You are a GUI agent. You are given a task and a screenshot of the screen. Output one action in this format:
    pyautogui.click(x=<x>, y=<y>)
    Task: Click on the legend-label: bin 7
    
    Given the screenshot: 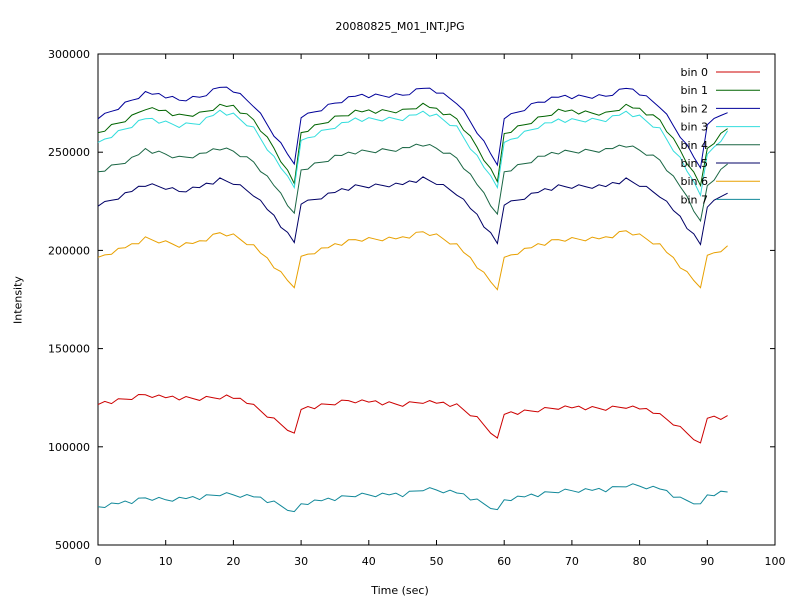 What is the action you would take?
    pyautogui.click(x=694, y=199)
    